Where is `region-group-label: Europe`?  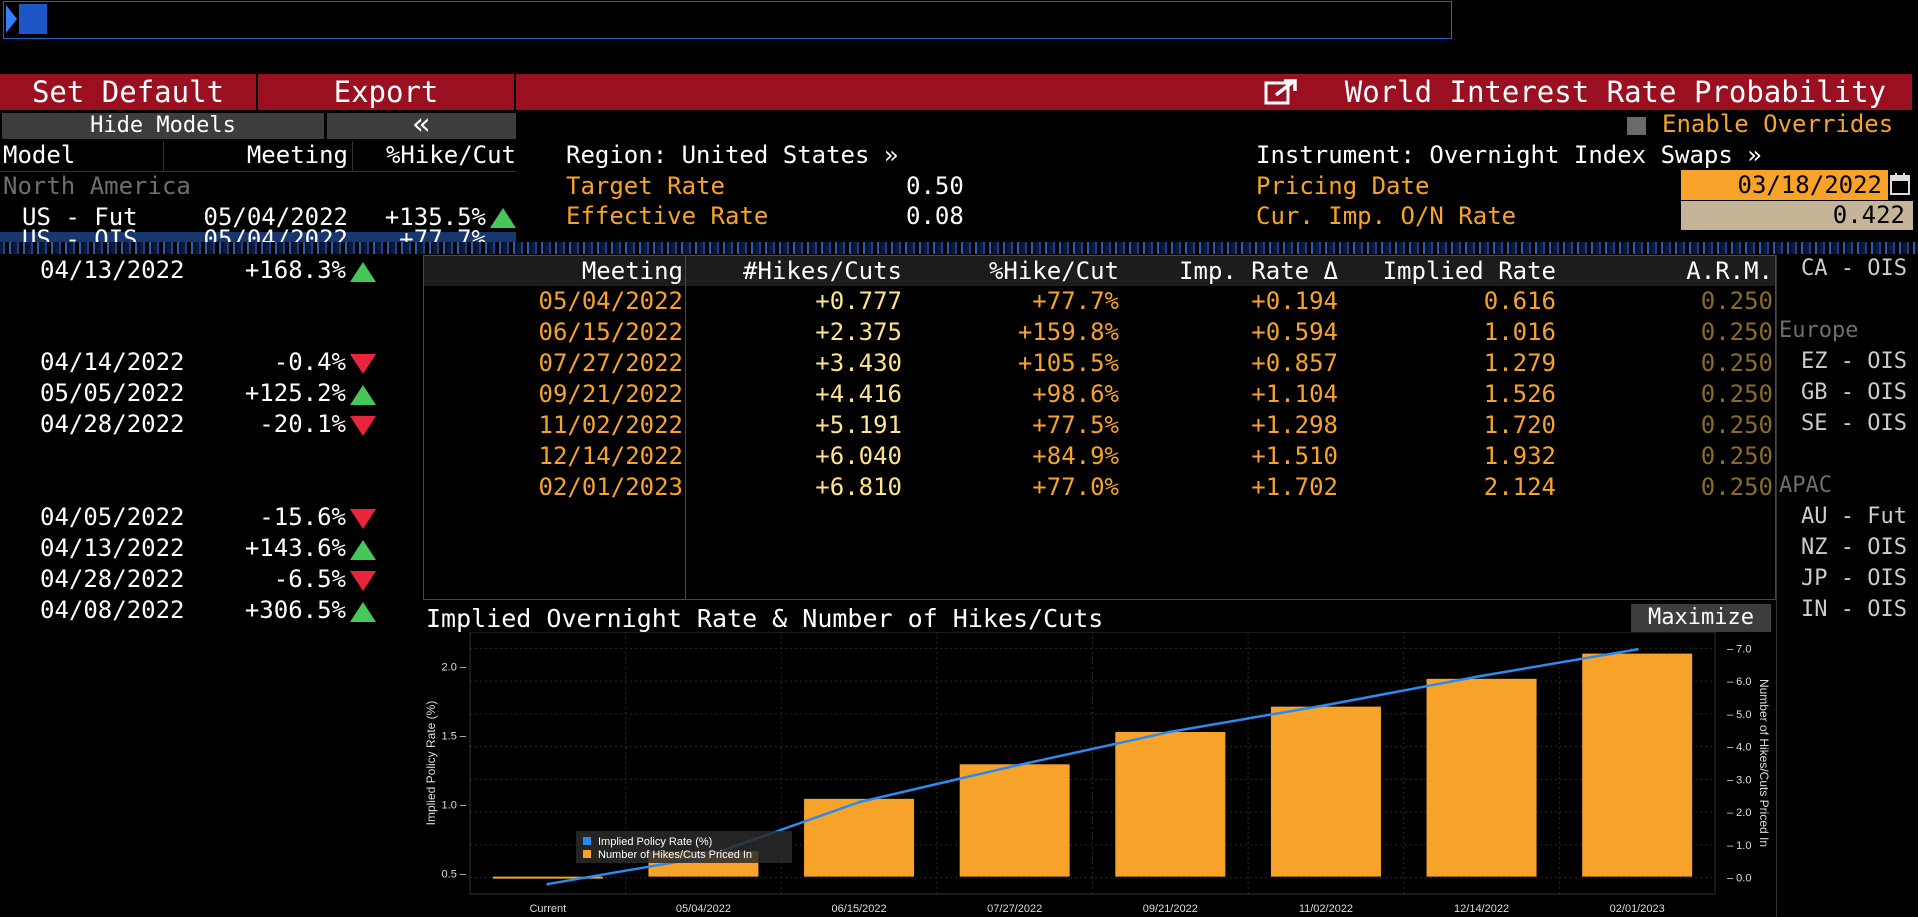 region-group-label: Europe is located at coordinates (1819, 330).